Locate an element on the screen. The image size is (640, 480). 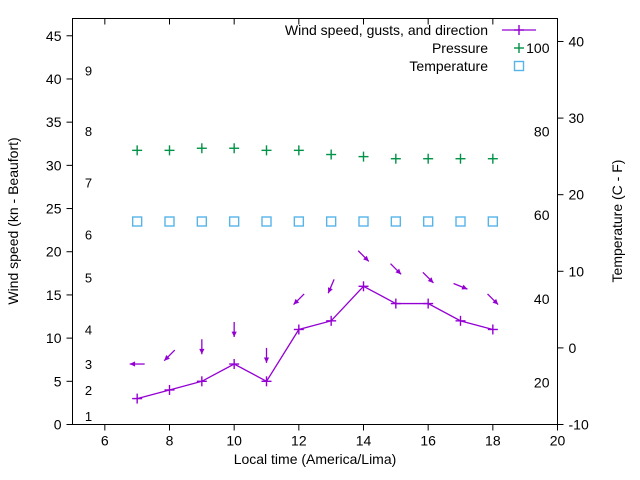
axis-tick-label: 10 is located at coordinates (234, 441).